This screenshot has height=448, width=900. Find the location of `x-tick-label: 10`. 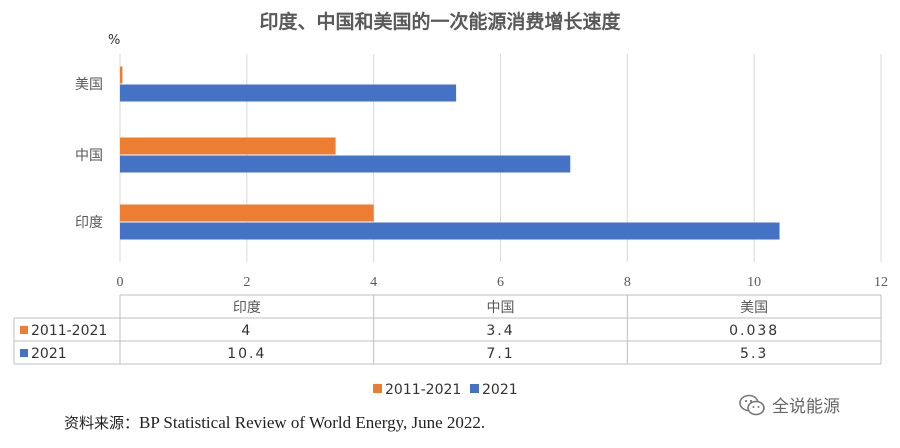

x-tick-label: 10 is located at coordinates (754, 282).